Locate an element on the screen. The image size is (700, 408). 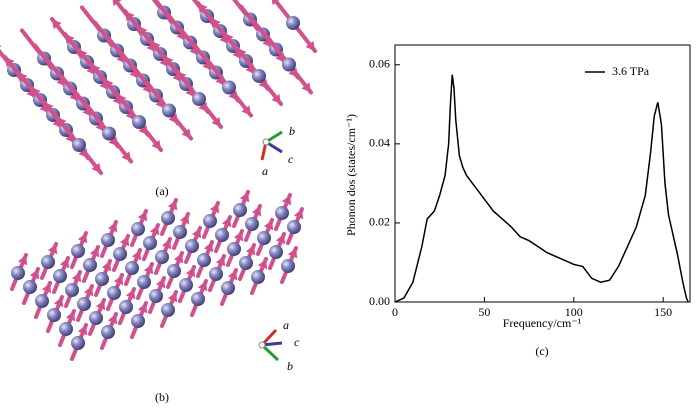
y-tick-label: 0.02 is located at coordinates (379, 222).